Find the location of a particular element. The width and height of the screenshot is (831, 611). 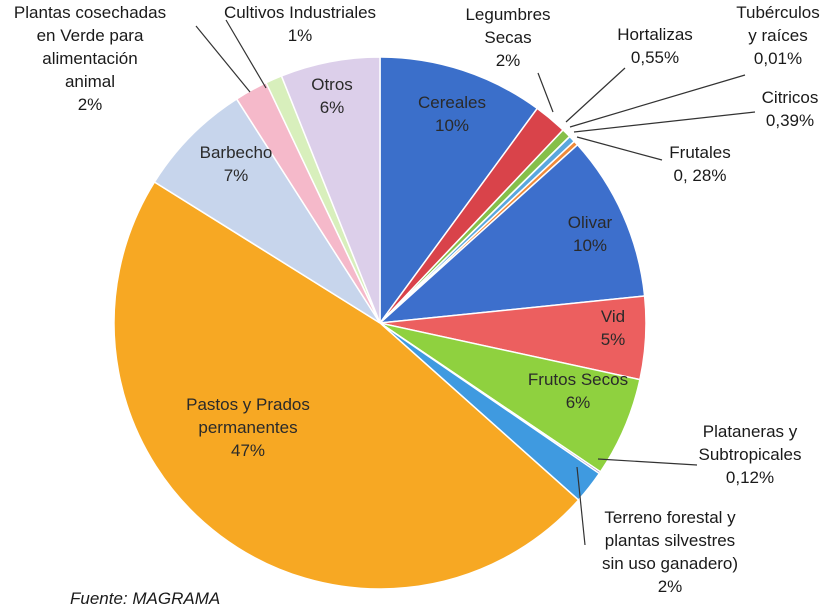

slice-value-label: 0, 28% is located at coordinates (700, 175).